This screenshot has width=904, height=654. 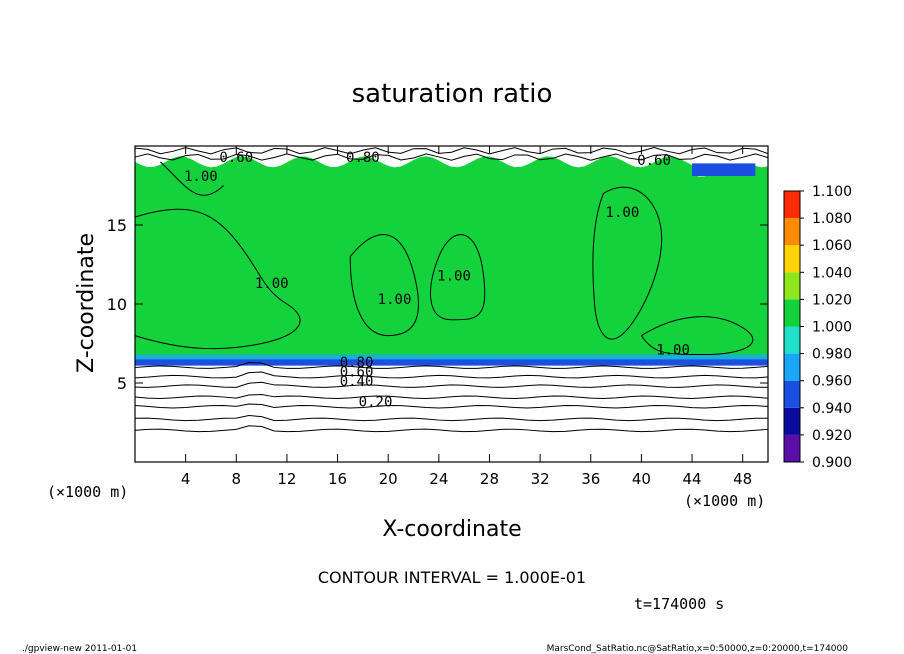 I want to click on x-tick-label-1: 8, so click(x=237, y=479).